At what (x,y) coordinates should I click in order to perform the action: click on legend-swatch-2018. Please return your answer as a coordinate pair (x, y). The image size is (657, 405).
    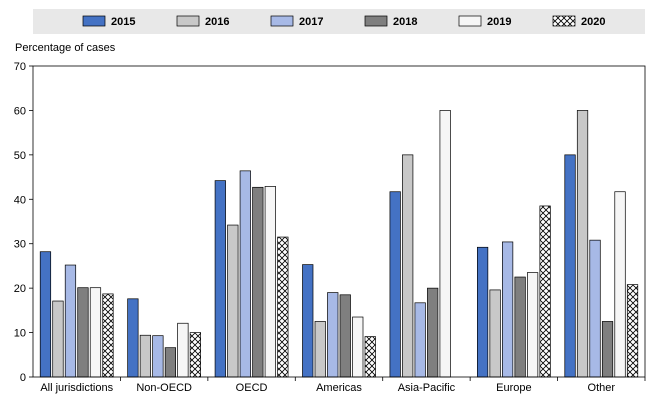
    Looking at the image, I should click on (376, 21).